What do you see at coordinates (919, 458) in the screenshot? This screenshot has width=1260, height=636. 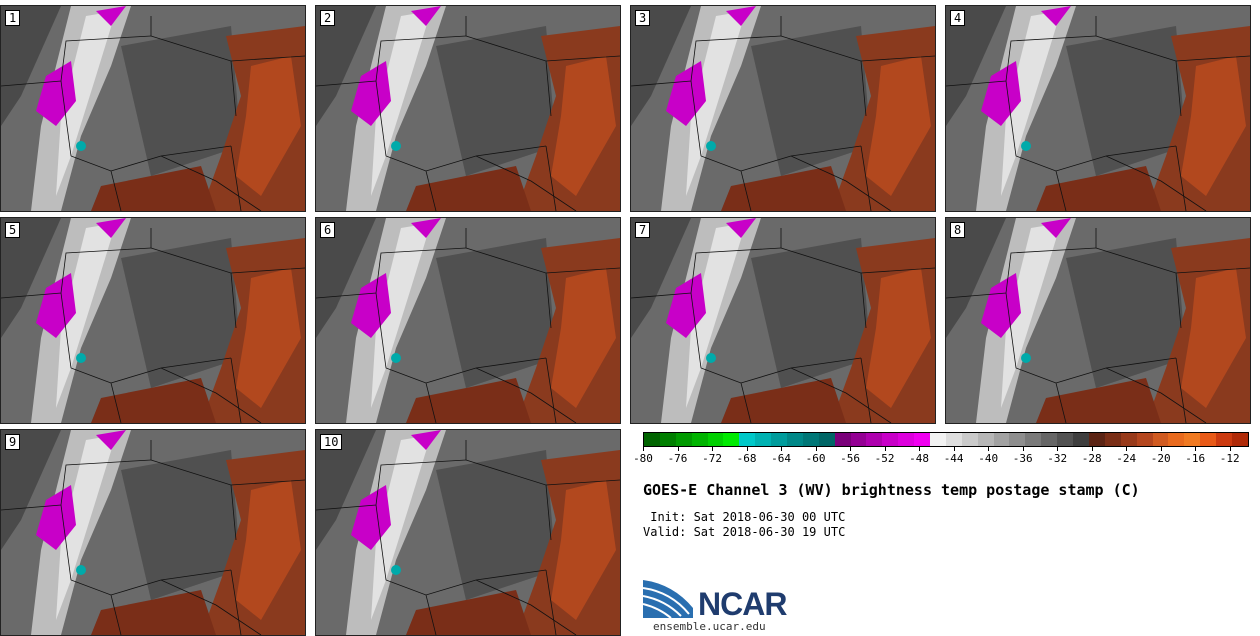 I see `colorbar-tick-label: -48` at bounding box center [919, 458].